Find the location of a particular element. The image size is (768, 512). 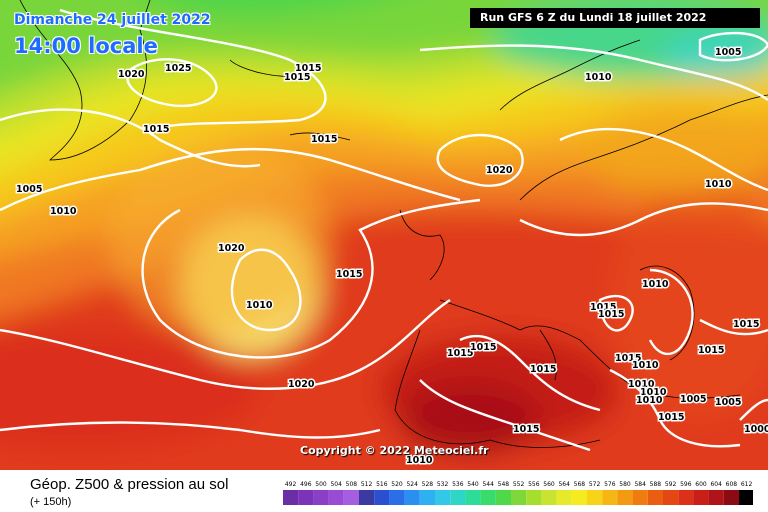

scale-tick-label: 500 is located at coordinates (321, 484).